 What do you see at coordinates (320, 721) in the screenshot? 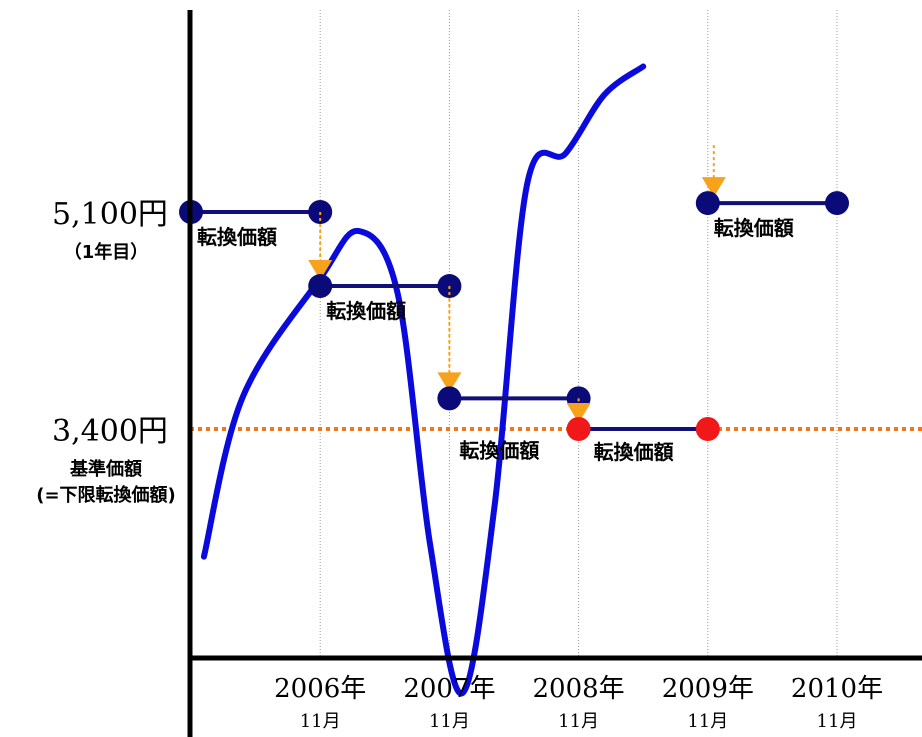
I see `x-tick-month-1: 11月` at bounding box center [320, 721].